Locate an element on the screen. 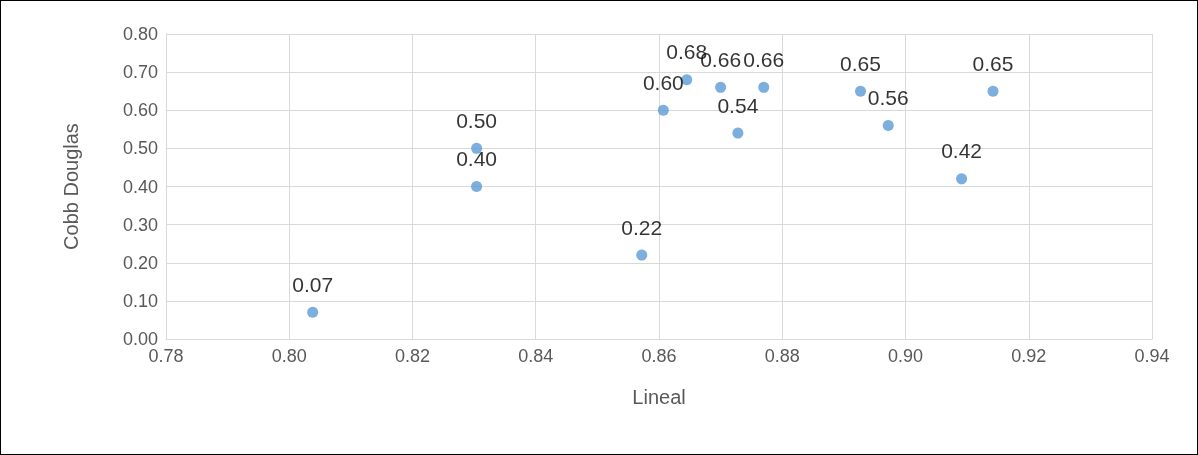  x-tick-label: 0.84 is located at coordinates (536, 356).